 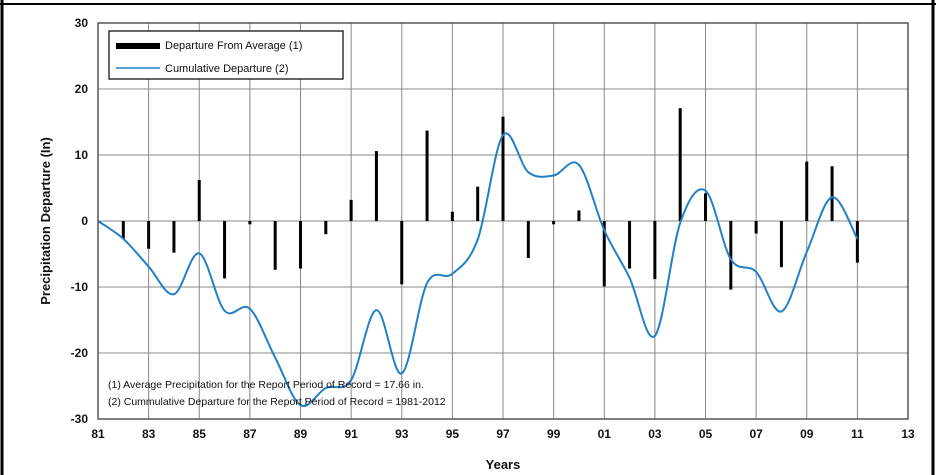 What do you see at coordinates (200, 434) in the screenshot?
I see `x-tick-label: 85` at bounding box center [200, 434].